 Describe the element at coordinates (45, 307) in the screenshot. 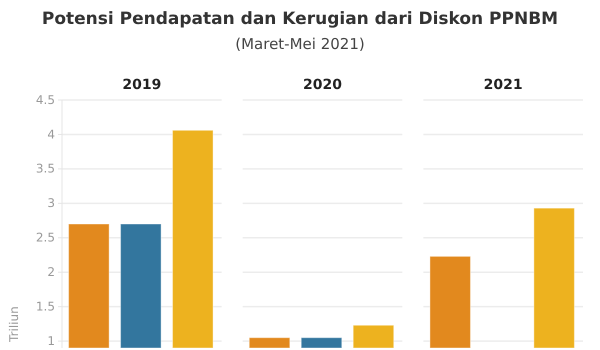

I see `y-tick-label: 1.5` at that location.